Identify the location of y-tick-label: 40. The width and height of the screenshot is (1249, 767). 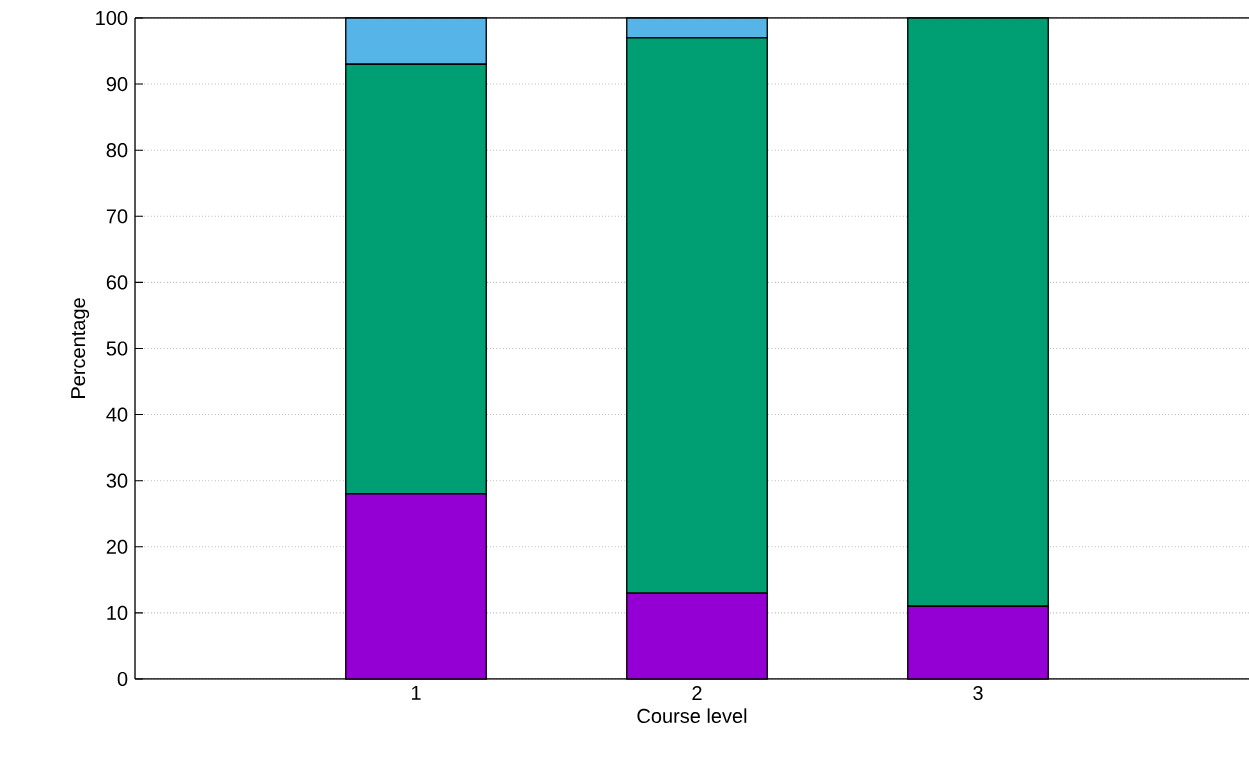
(117, 414).